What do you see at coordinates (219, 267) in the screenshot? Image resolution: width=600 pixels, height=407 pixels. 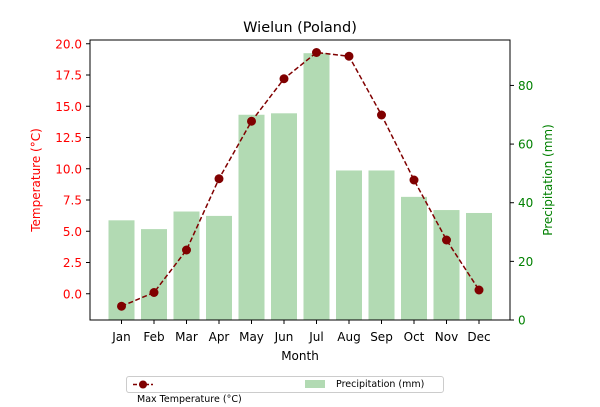 I see `precip-bar-apr` at bounding box center [219, 267].